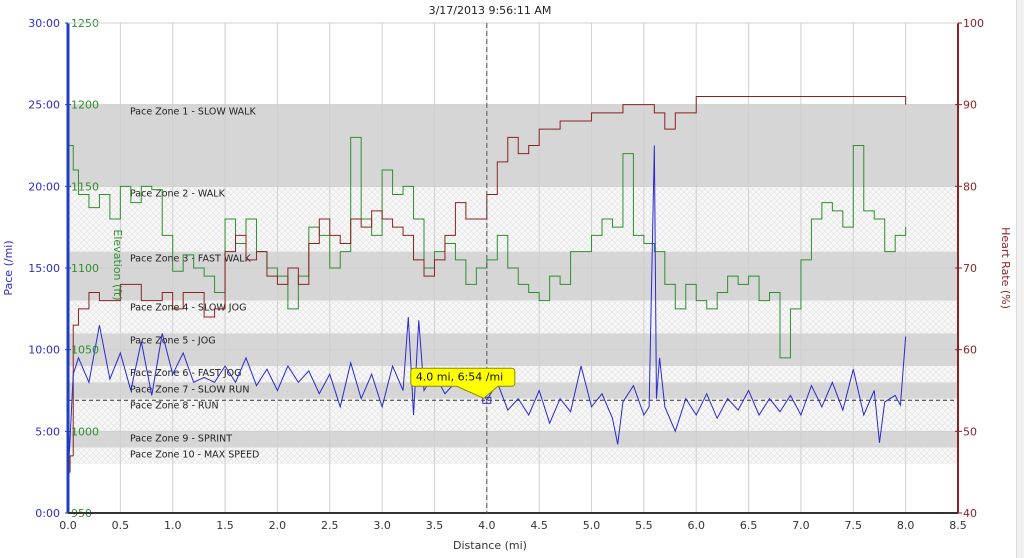 Image resolution: width=1024 pixels, height=558 pixels. I want to click on elevation-tick-label: 1050, so click(85, 350).